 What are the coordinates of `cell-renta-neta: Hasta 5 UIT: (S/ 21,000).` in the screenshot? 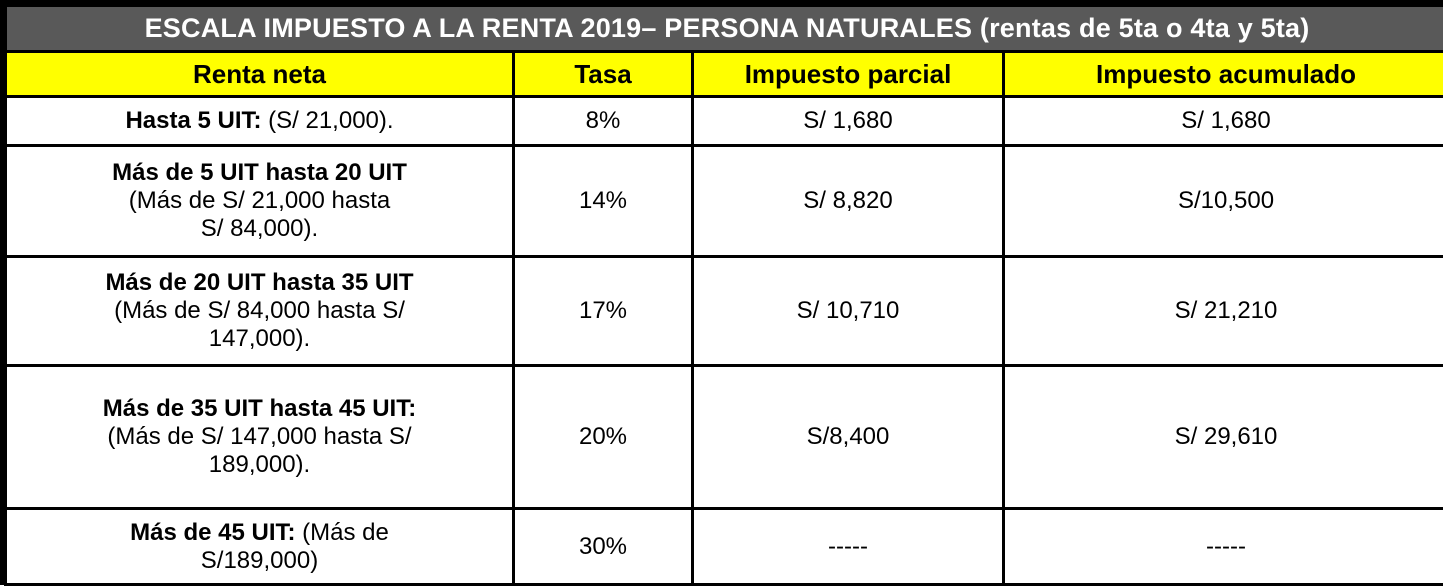 It's located at (260, 121).